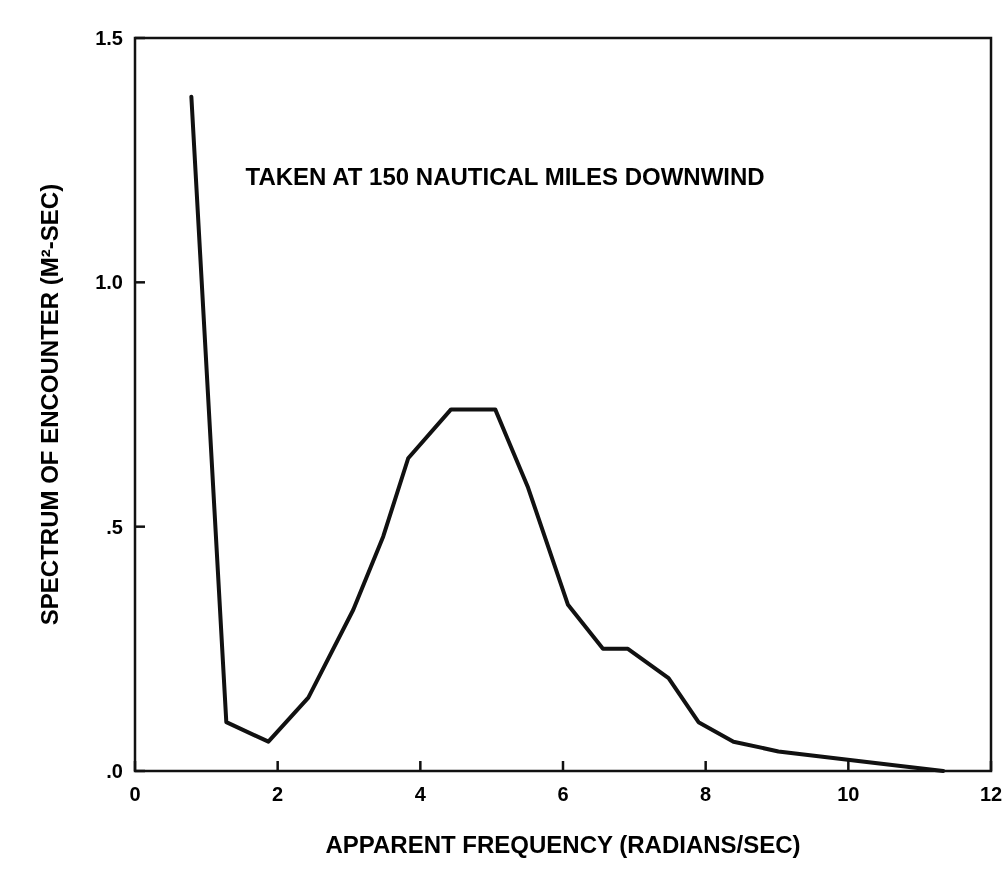 The image size is (1003, 885). I want to click on y-axis-title: SPECTRUM OF ENCOUNTER (M²-SEC), so click(49, 404).